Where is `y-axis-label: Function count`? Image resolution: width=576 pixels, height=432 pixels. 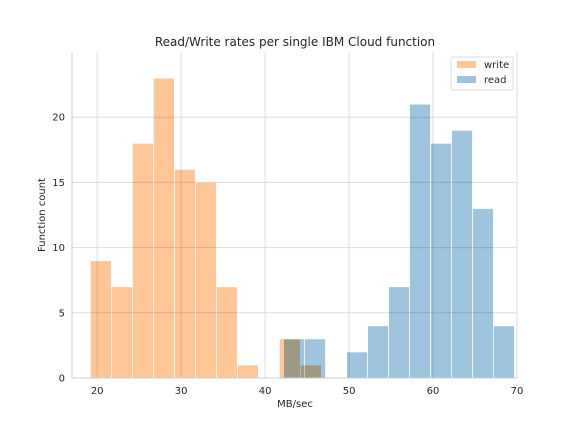
y-axis-label: Function count is located at coordinates (42, 215).